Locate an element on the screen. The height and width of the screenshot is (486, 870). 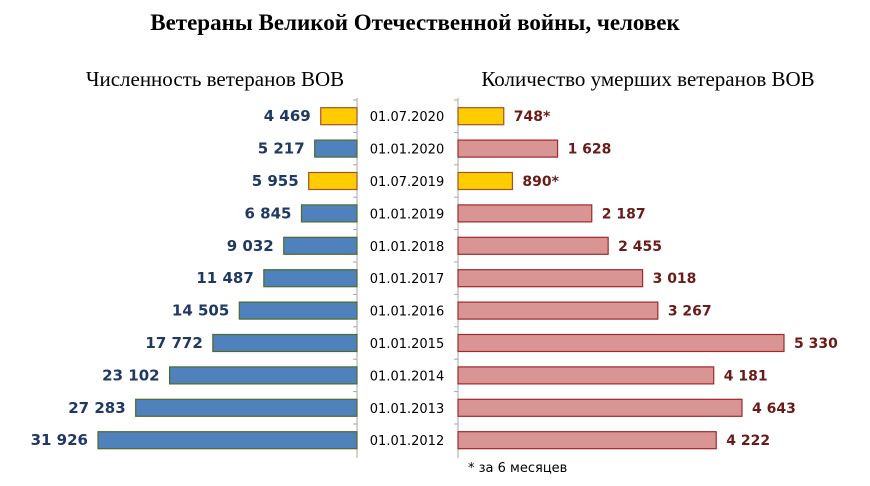
right-data-label: 2 455 is located at coordinates (640, 247).